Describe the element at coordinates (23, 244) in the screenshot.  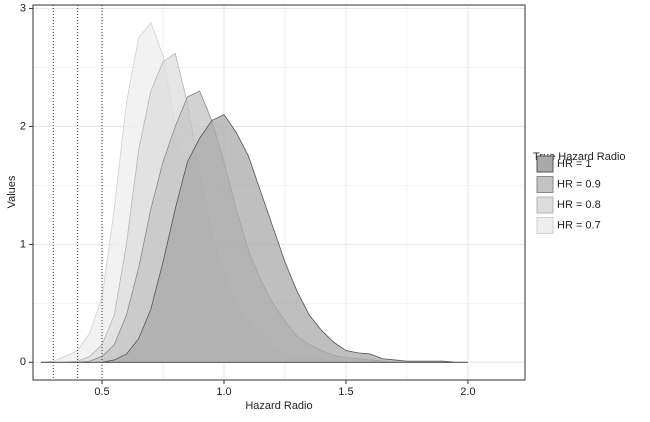
I see `y-tick-label: 1` at that location.